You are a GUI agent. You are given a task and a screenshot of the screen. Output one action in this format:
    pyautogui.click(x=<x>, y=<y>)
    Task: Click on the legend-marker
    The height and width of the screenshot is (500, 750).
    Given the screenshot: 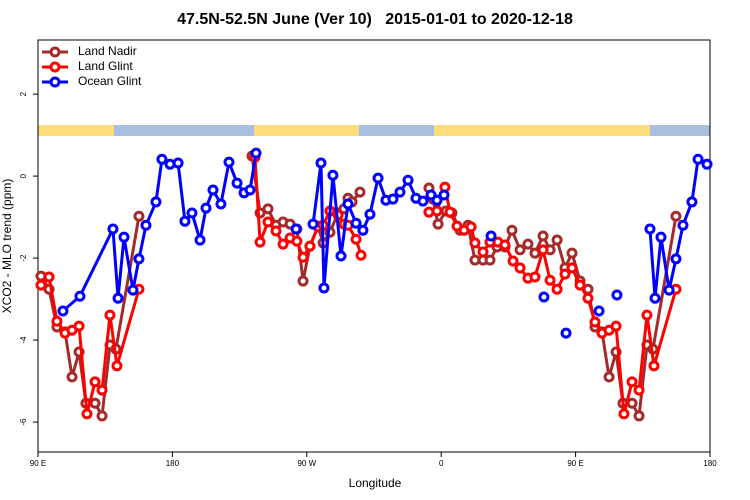 What is the action you would take?
    pyautogui.click(x=55, y=67)
    